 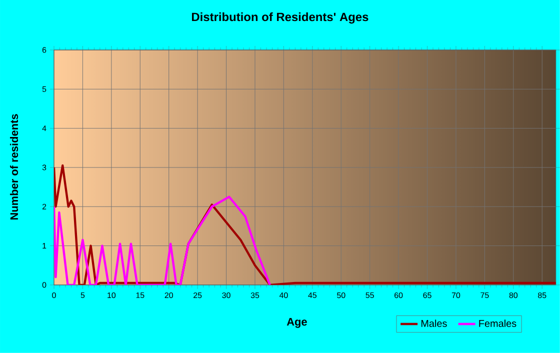 What do you see at coordinates (434, 324) in the screenshot?
I see `legend-label: Males` at bounding box center [434, 324].